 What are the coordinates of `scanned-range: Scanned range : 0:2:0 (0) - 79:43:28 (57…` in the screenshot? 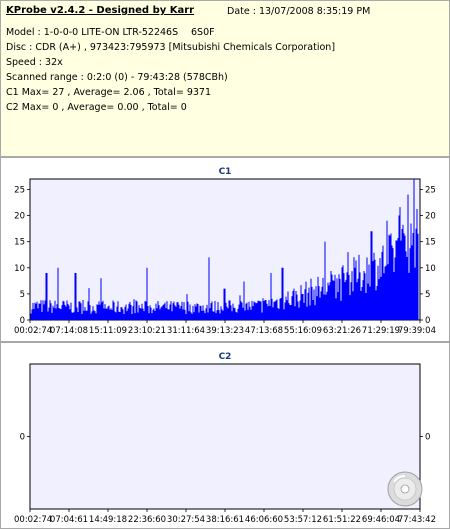 It's located at (117, 77).